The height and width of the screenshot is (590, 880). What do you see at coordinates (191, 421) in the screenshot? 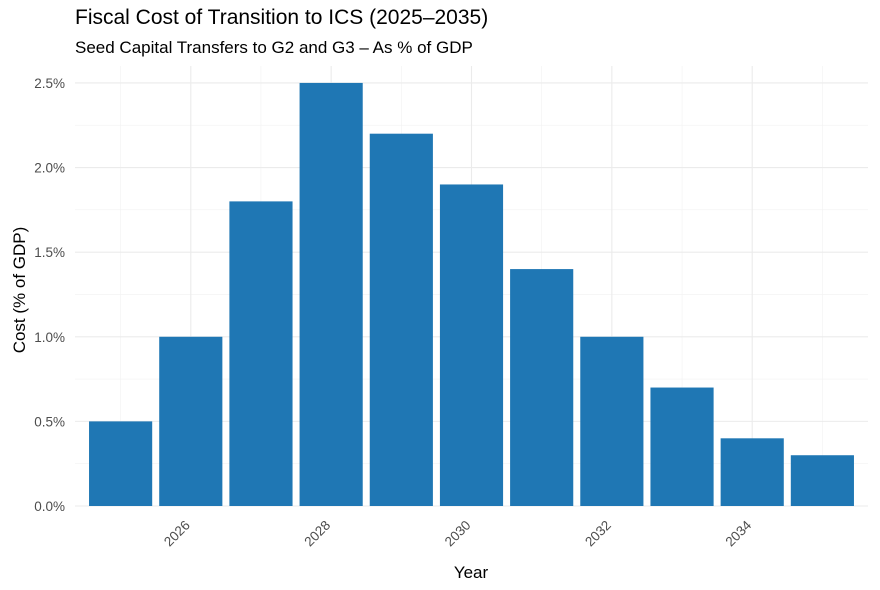
I see `bar-2026` at bounding box center [191, 421].